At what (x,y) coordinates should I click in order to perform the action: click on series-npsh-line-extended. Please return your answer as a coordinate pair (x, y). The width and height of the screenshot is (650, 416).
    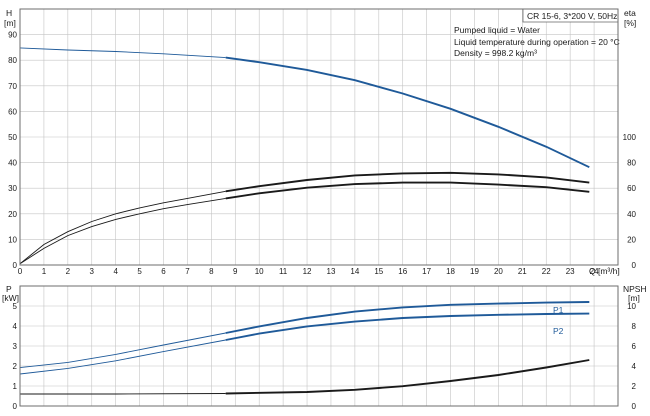
    Looking at the image, I should click on (123, 394).